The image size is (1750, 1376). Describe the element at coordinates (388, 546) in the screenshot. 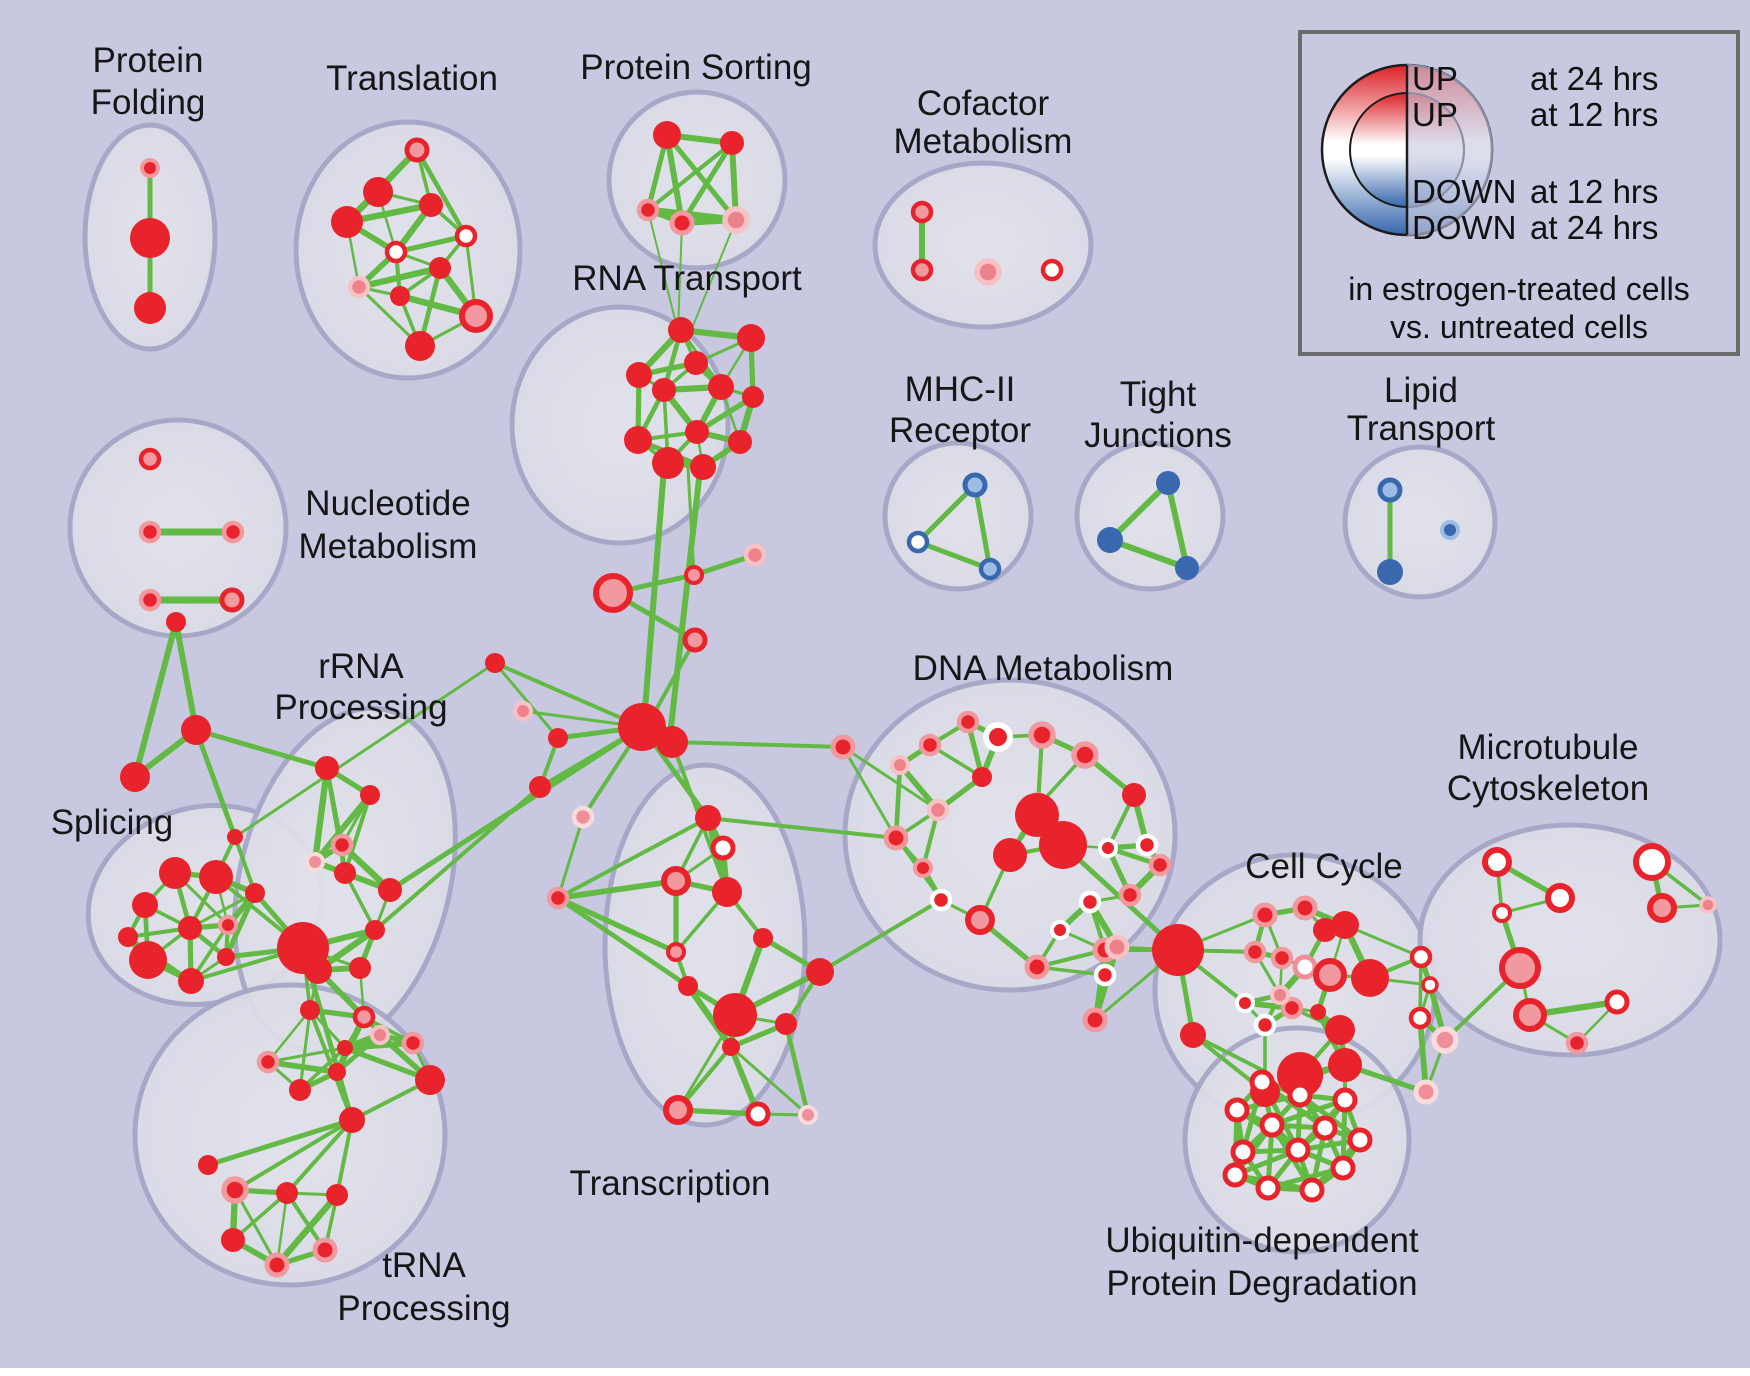

I see `cluster-label-nucleotide-metabolism: Metabolism` at that location.